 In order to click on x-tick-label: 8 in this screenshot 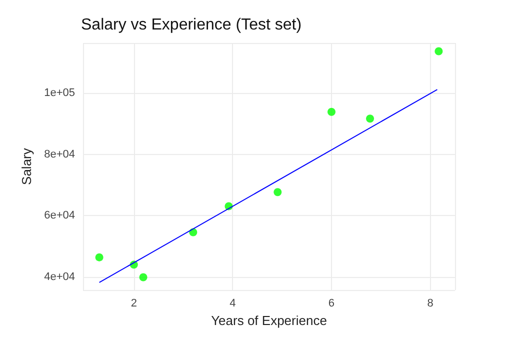, I will do `click(430, 304)`.